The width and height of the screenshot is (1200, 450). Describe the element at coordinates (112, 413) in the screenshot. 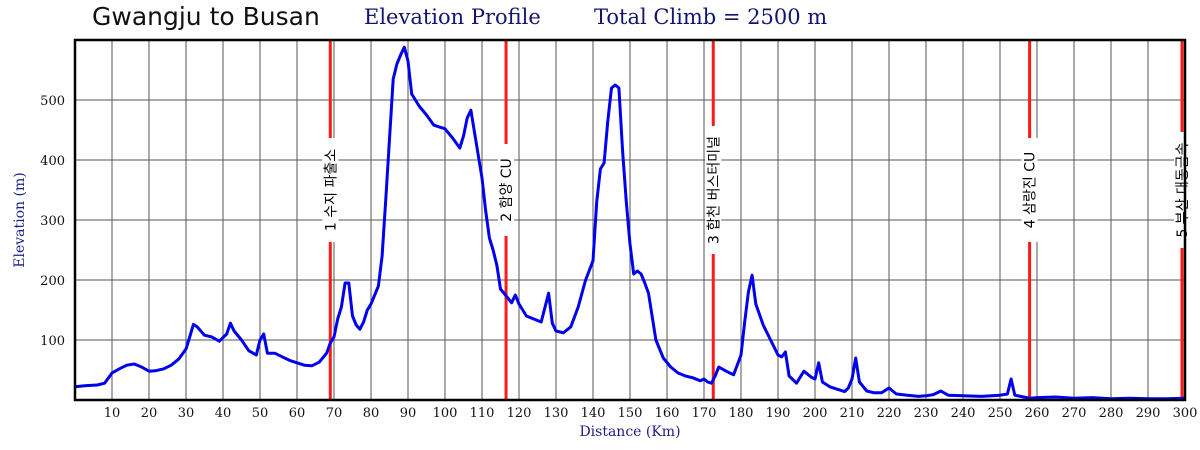

I see `x-tick-label: 10` at that location.